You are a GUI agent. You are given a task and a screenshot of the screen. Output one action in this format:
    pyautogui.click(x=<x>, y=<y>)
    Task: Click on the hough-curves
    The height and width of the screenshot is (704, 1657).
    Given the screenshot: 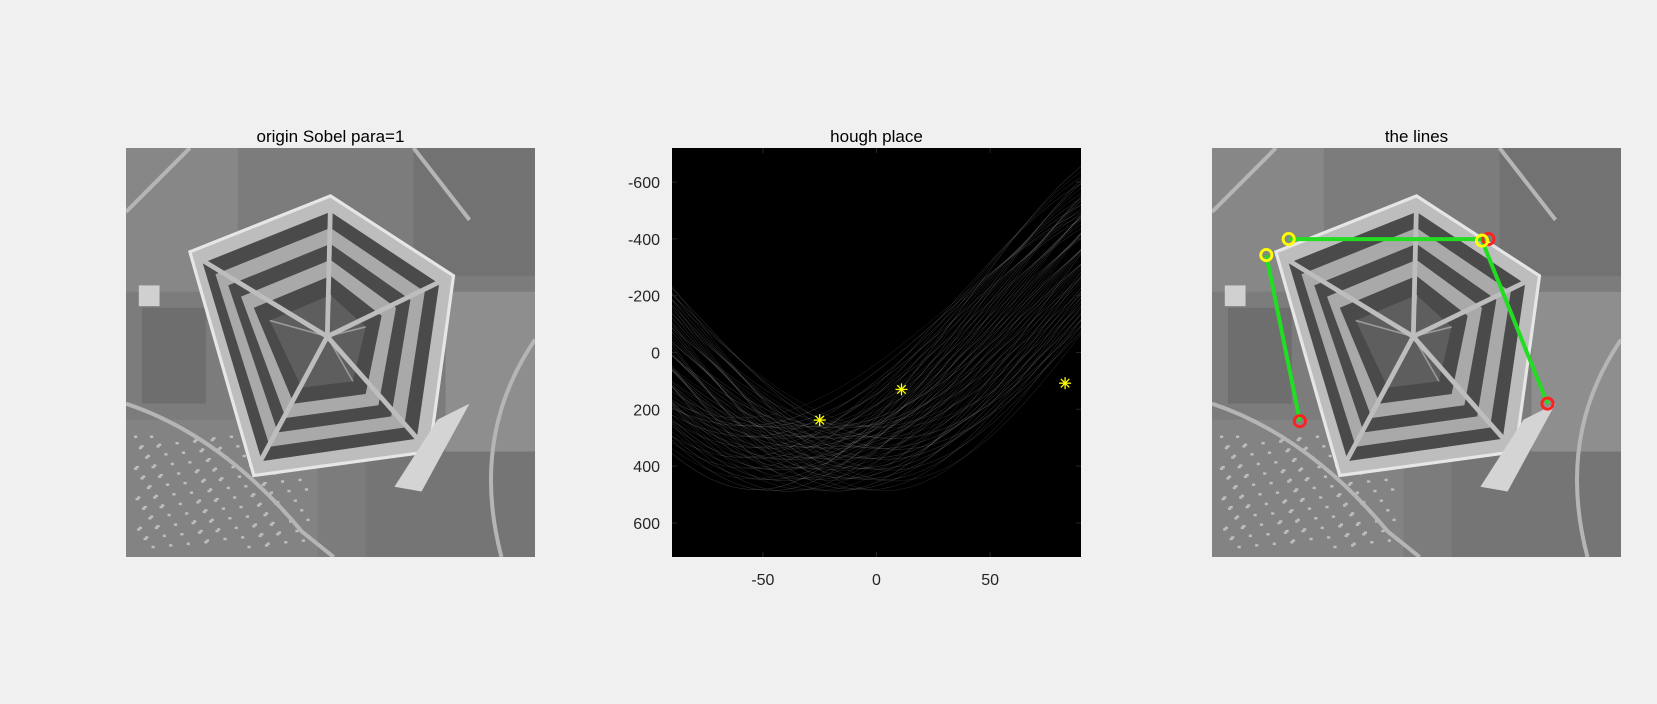 What is the action you would take?
    pyautogui.click(x=876, y=329)
    